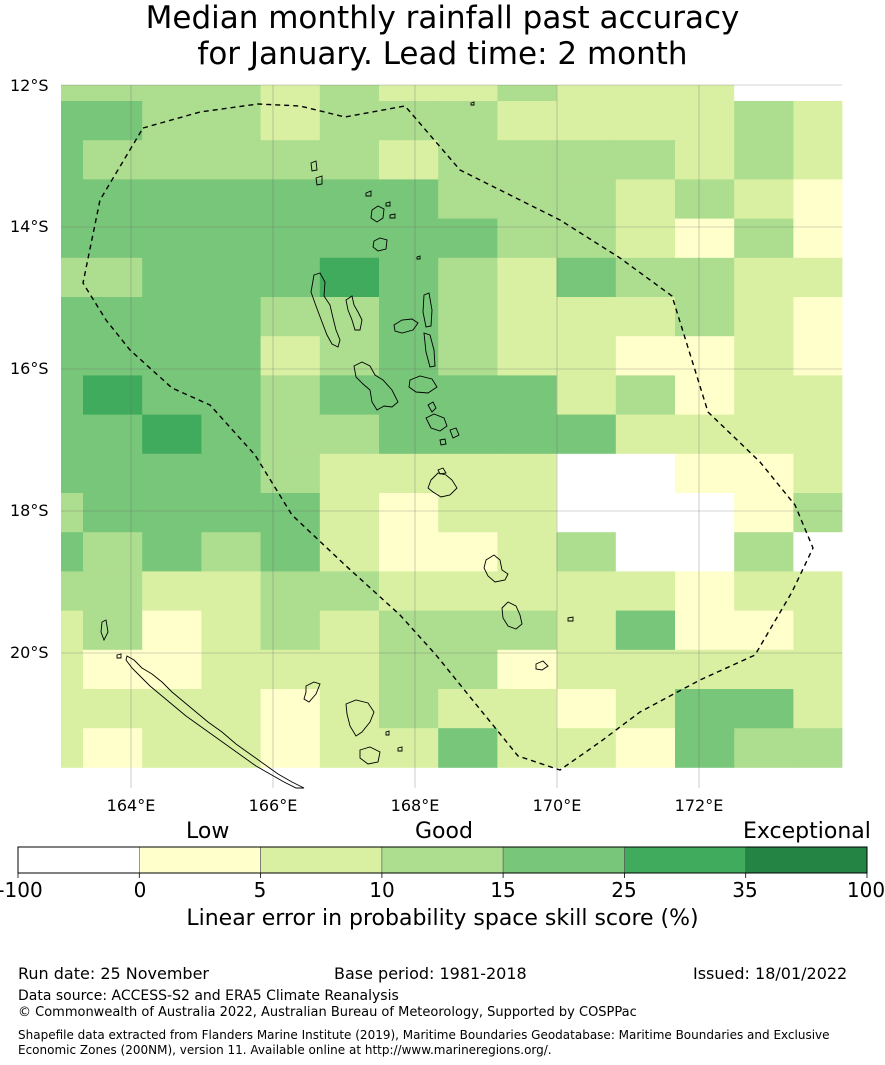 This screenshot has height=1065, width=885. Describe the element at coordinates (432, 407) in the screenshot. I see `coast-paama` at that location.